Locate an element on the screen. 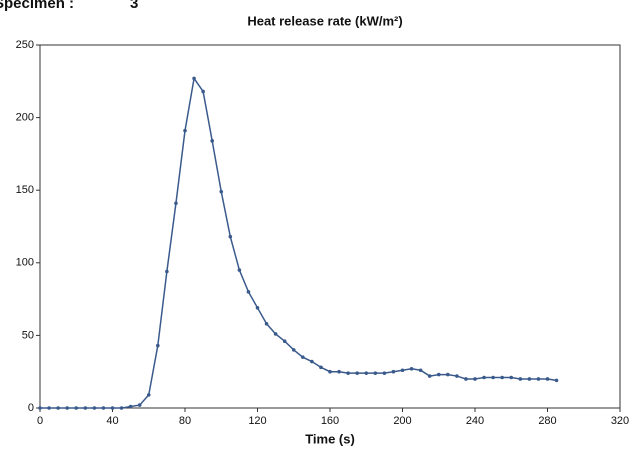 This screenshot has height=449, width=635. x-tick-label: 200 is located at coordinates (402, 421).